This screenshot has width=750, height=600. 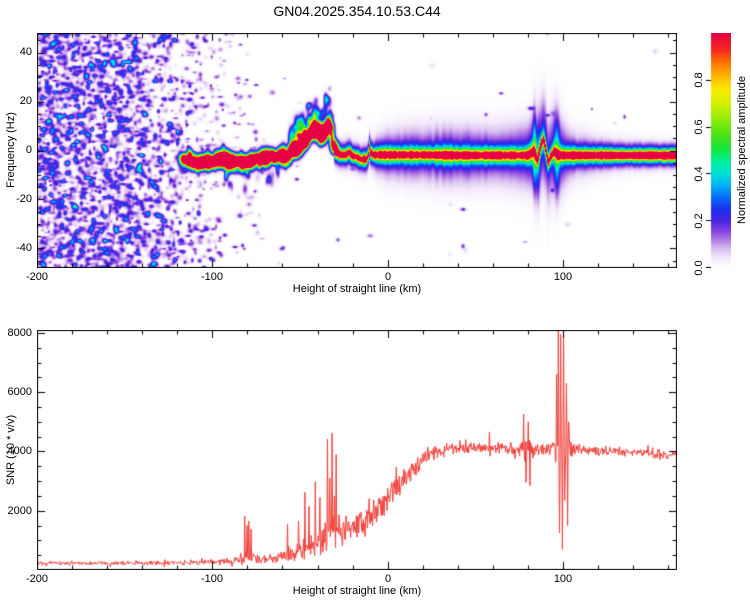 I want to click on page-title: GN04.2025.354.10.53.C44, so click(x=357, y=11).